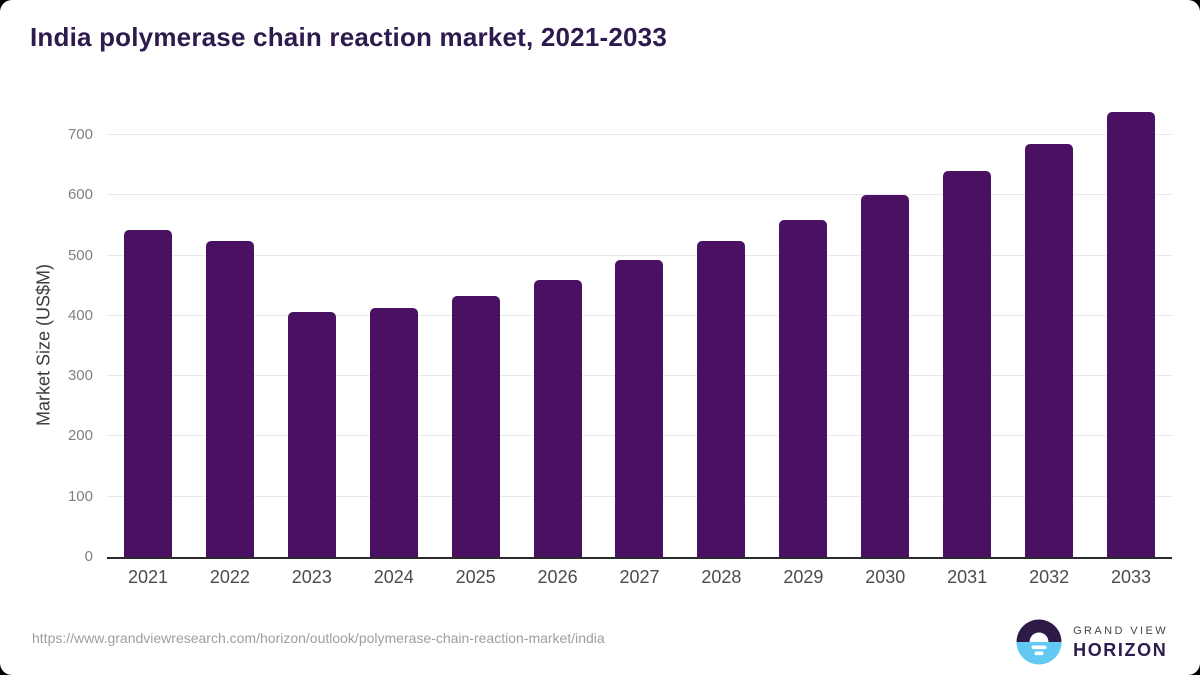  What do you see at coordinates (80, 496) in the screenshot?
I see `y-tick-label: 100` at bounding box center [80, 496].